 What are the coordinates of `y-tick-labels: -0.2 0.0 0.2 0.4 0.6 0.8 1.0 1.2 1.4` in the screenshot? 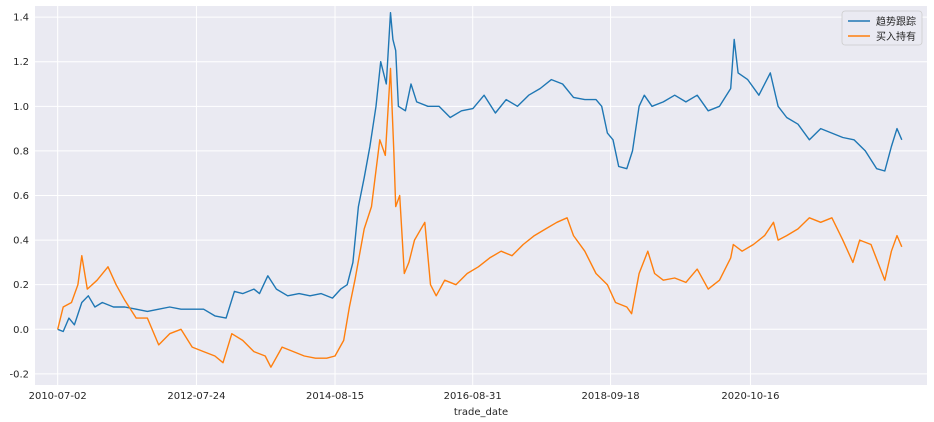 It's located at (19, 197).